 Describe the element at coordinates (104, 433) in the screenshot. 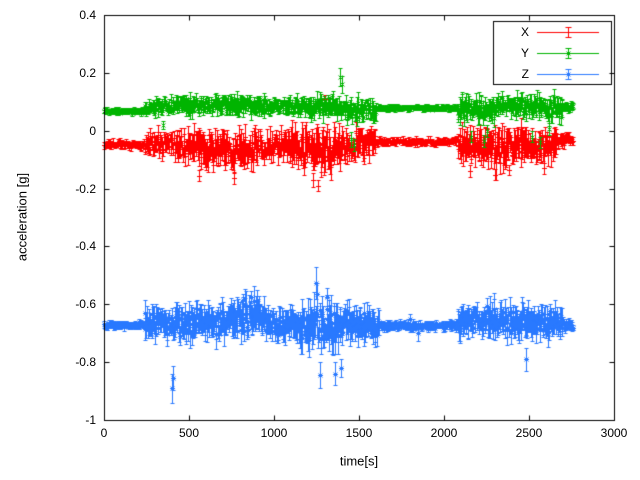

I see `x-tick-label: 0` at that location.